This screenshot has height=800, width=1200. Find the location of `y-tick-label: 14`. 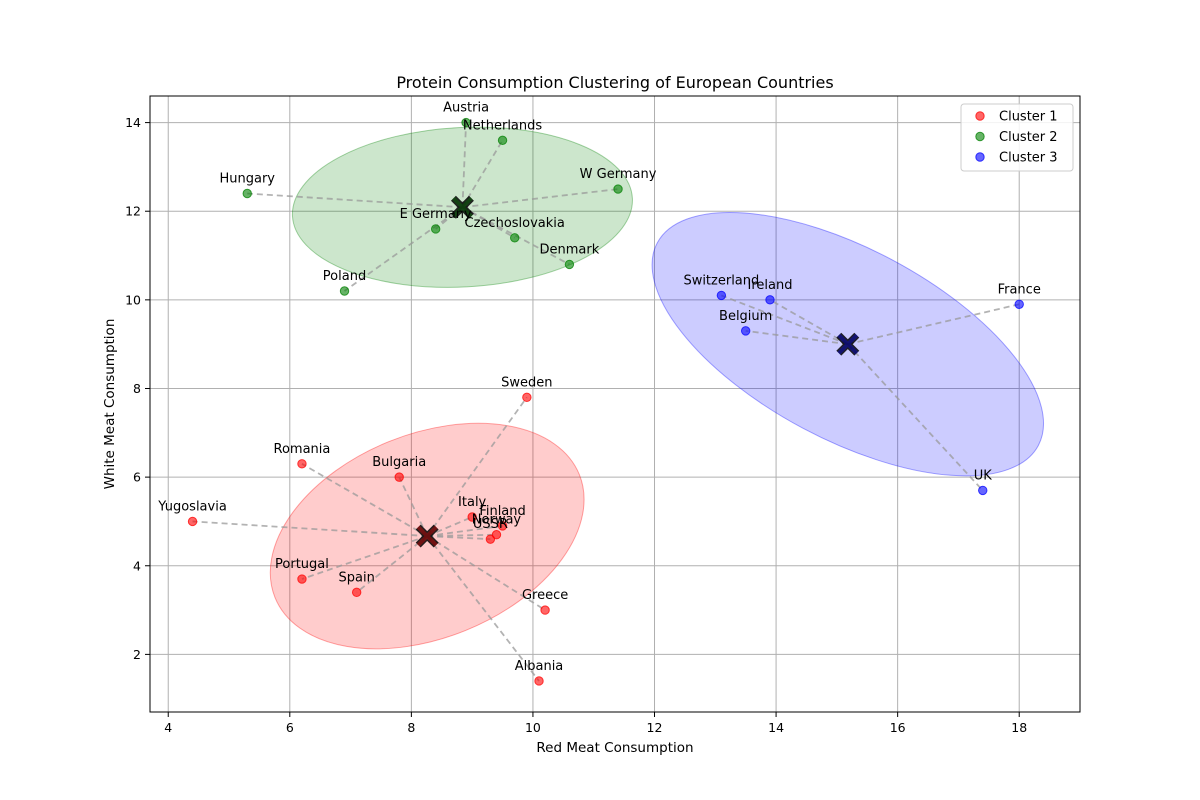

y-tick-label: 14 is located at coordinates (133, 122).